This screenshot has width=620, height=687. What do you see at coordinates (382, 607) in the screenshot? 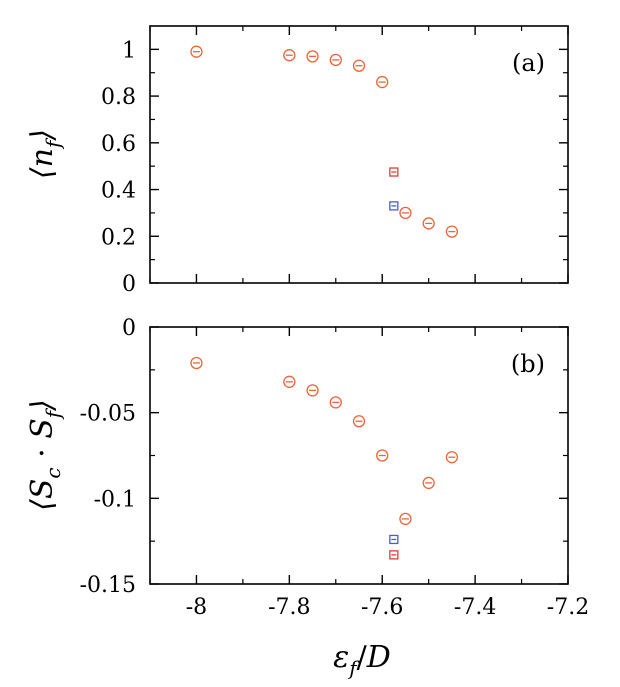
I see `x-tick-label: -7.6` at bounding box center [382, 607].